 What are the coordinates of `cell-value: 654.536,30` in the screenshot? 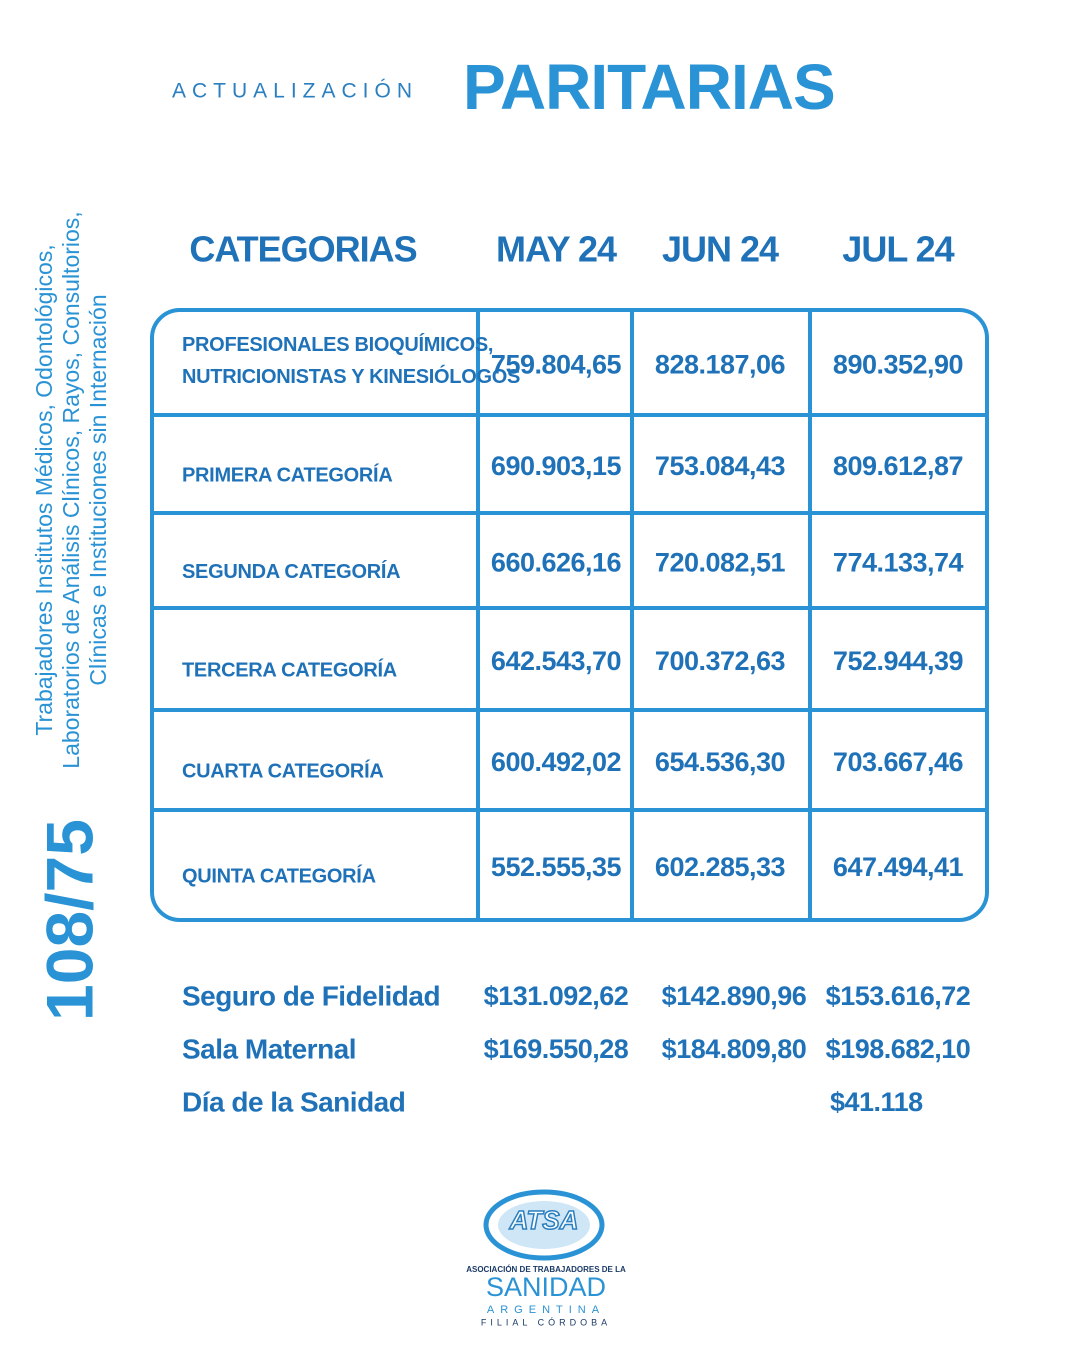 It's located at (720, 762).